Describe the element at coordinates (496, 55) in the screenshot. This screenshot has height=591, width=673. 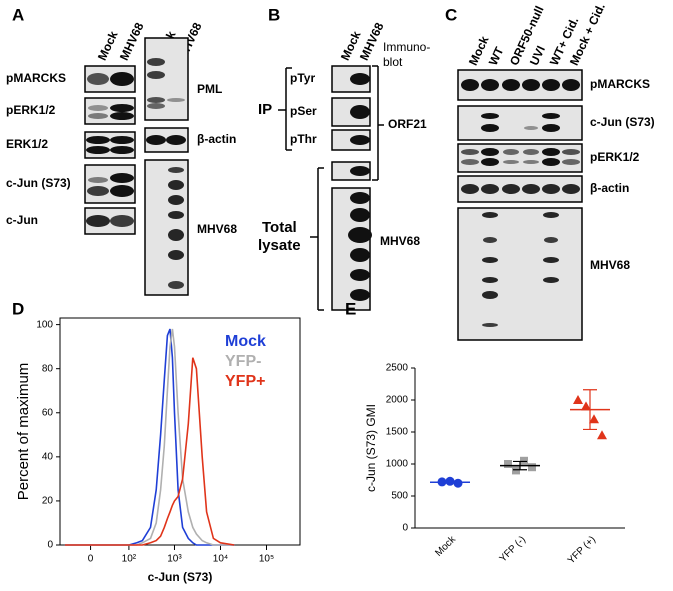
I see `column-label: WT` at that location.